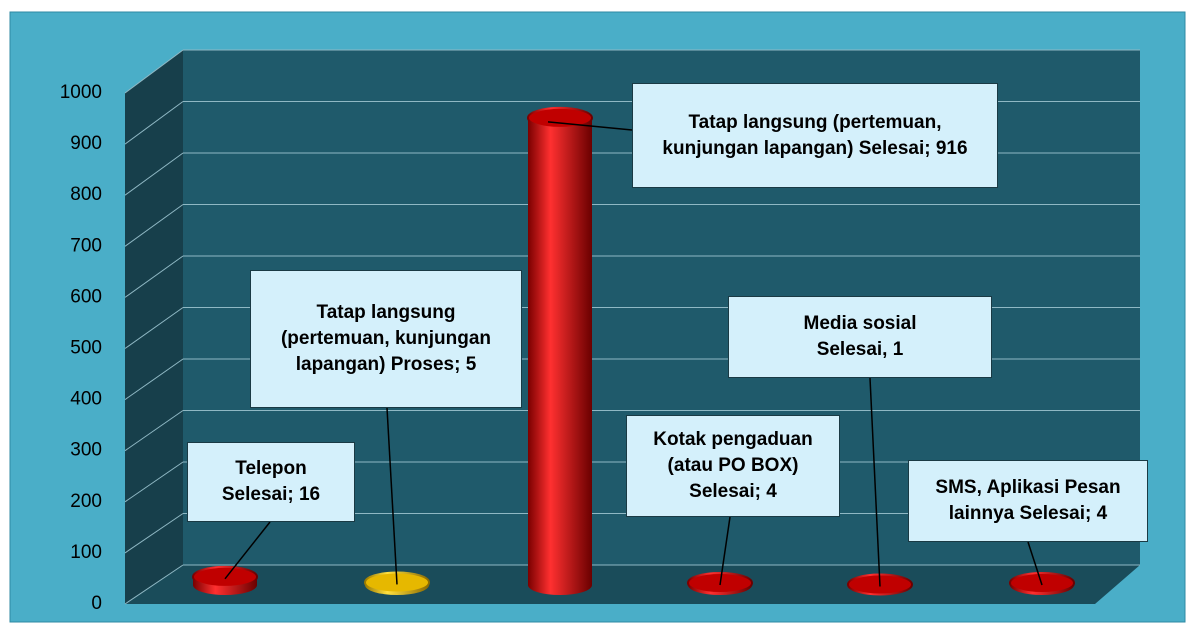  What do you see at coordinates (81, 92) in the screenshot?
I see `y-tick-label: 1000` at bounding box center [81, 92].